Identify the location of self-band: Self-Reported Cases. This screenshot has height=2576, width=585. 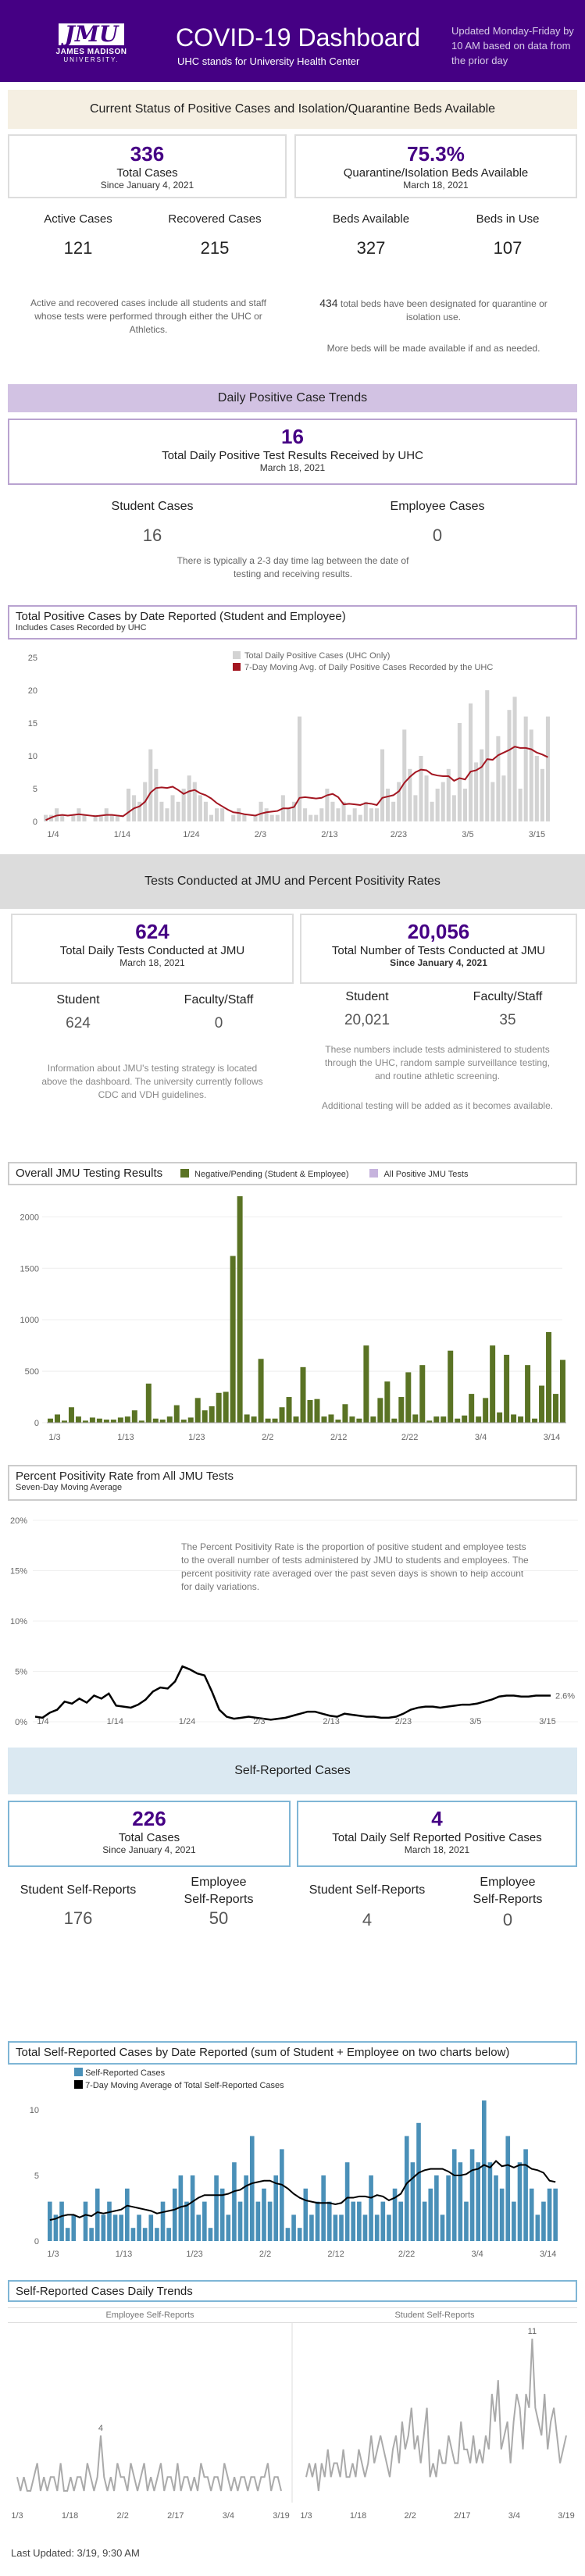
(292, 1771).